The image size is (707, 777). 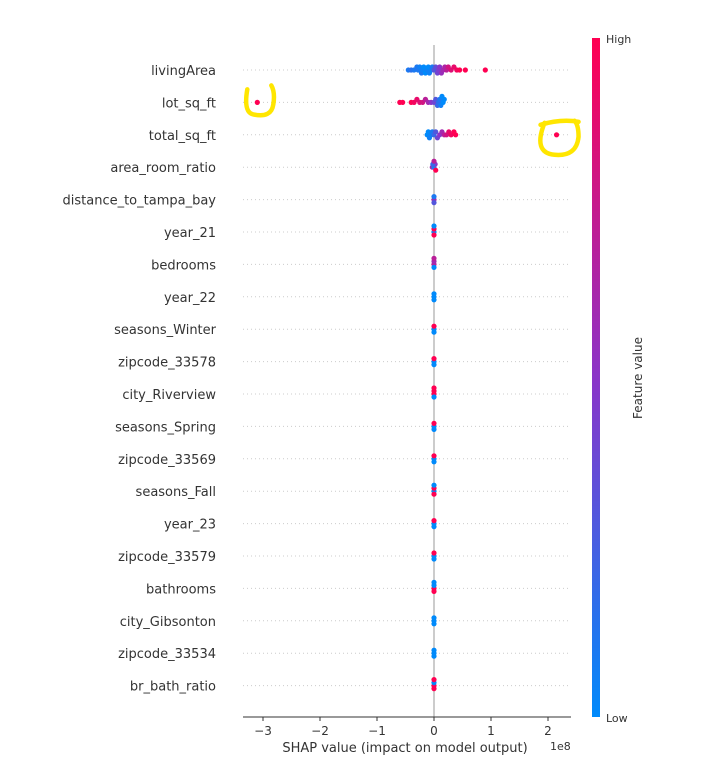 I want to click on x-tick-label: 1, so click(x=491, y=731).